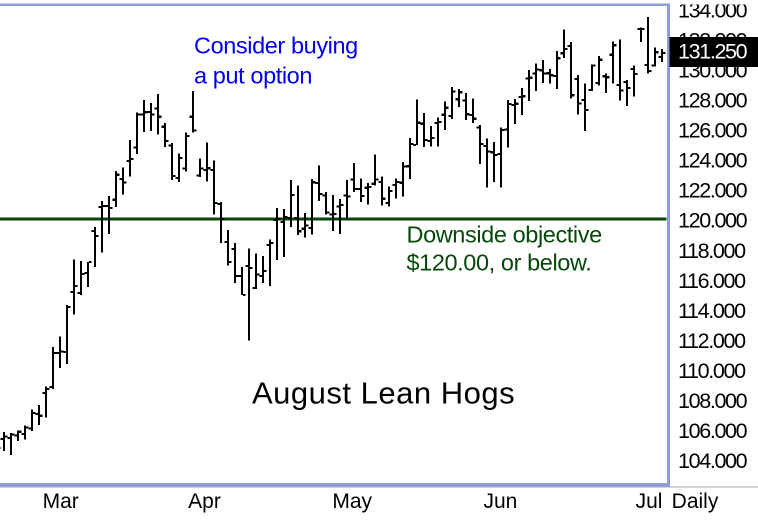  What do you see at coordinates (713, 51) in the screenshot?
I see `svg-text: 131.250` at bounding box center [713, 51].